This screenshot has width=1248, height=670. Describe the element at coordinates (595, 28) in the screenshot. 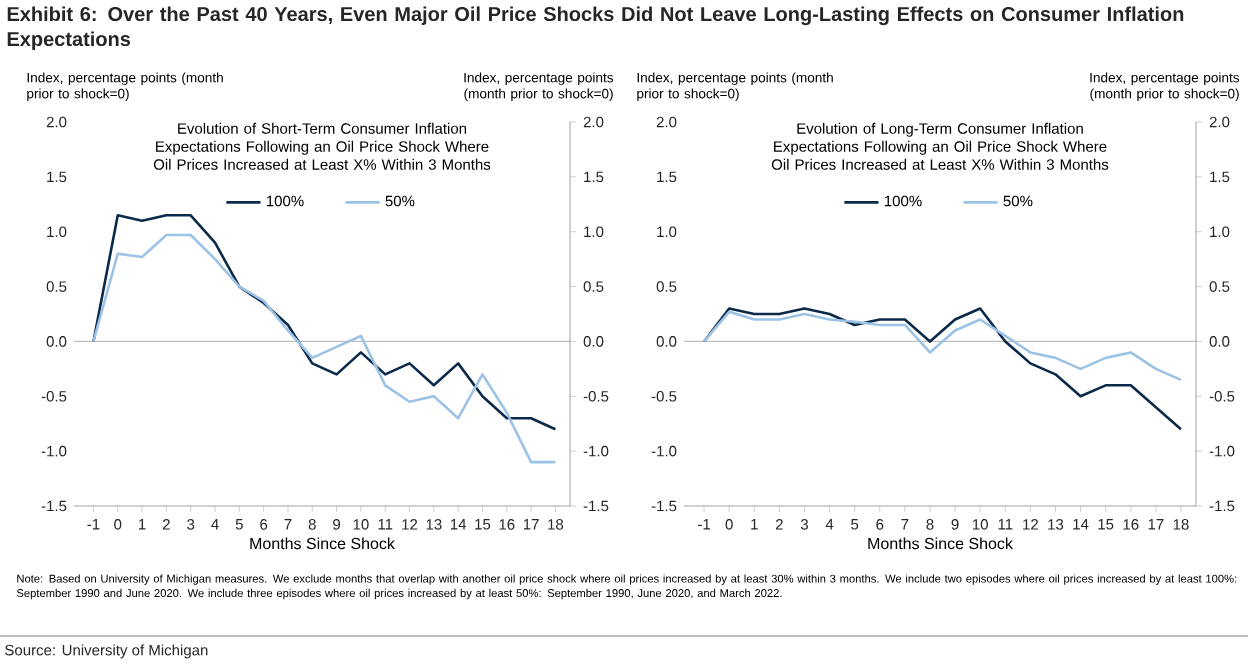

I see `text: Exhibit 6: Over the Past 40 Years, Even Major Oil Price Shocks Did Not Leave Long-Lasting Effects on Consumer Inflation Expectations` at that location.